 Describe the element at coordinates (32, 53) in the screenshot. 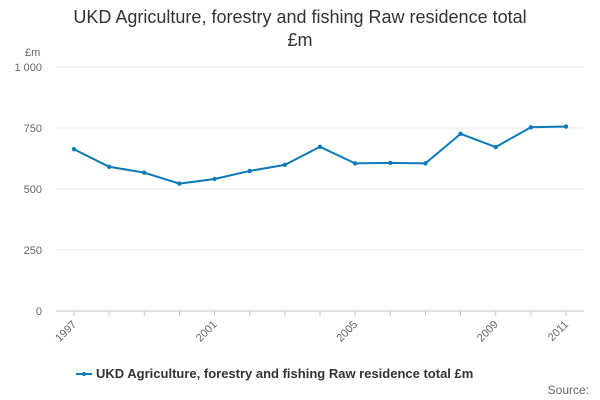

I see `y-axis-unit-label: £m` at that location.